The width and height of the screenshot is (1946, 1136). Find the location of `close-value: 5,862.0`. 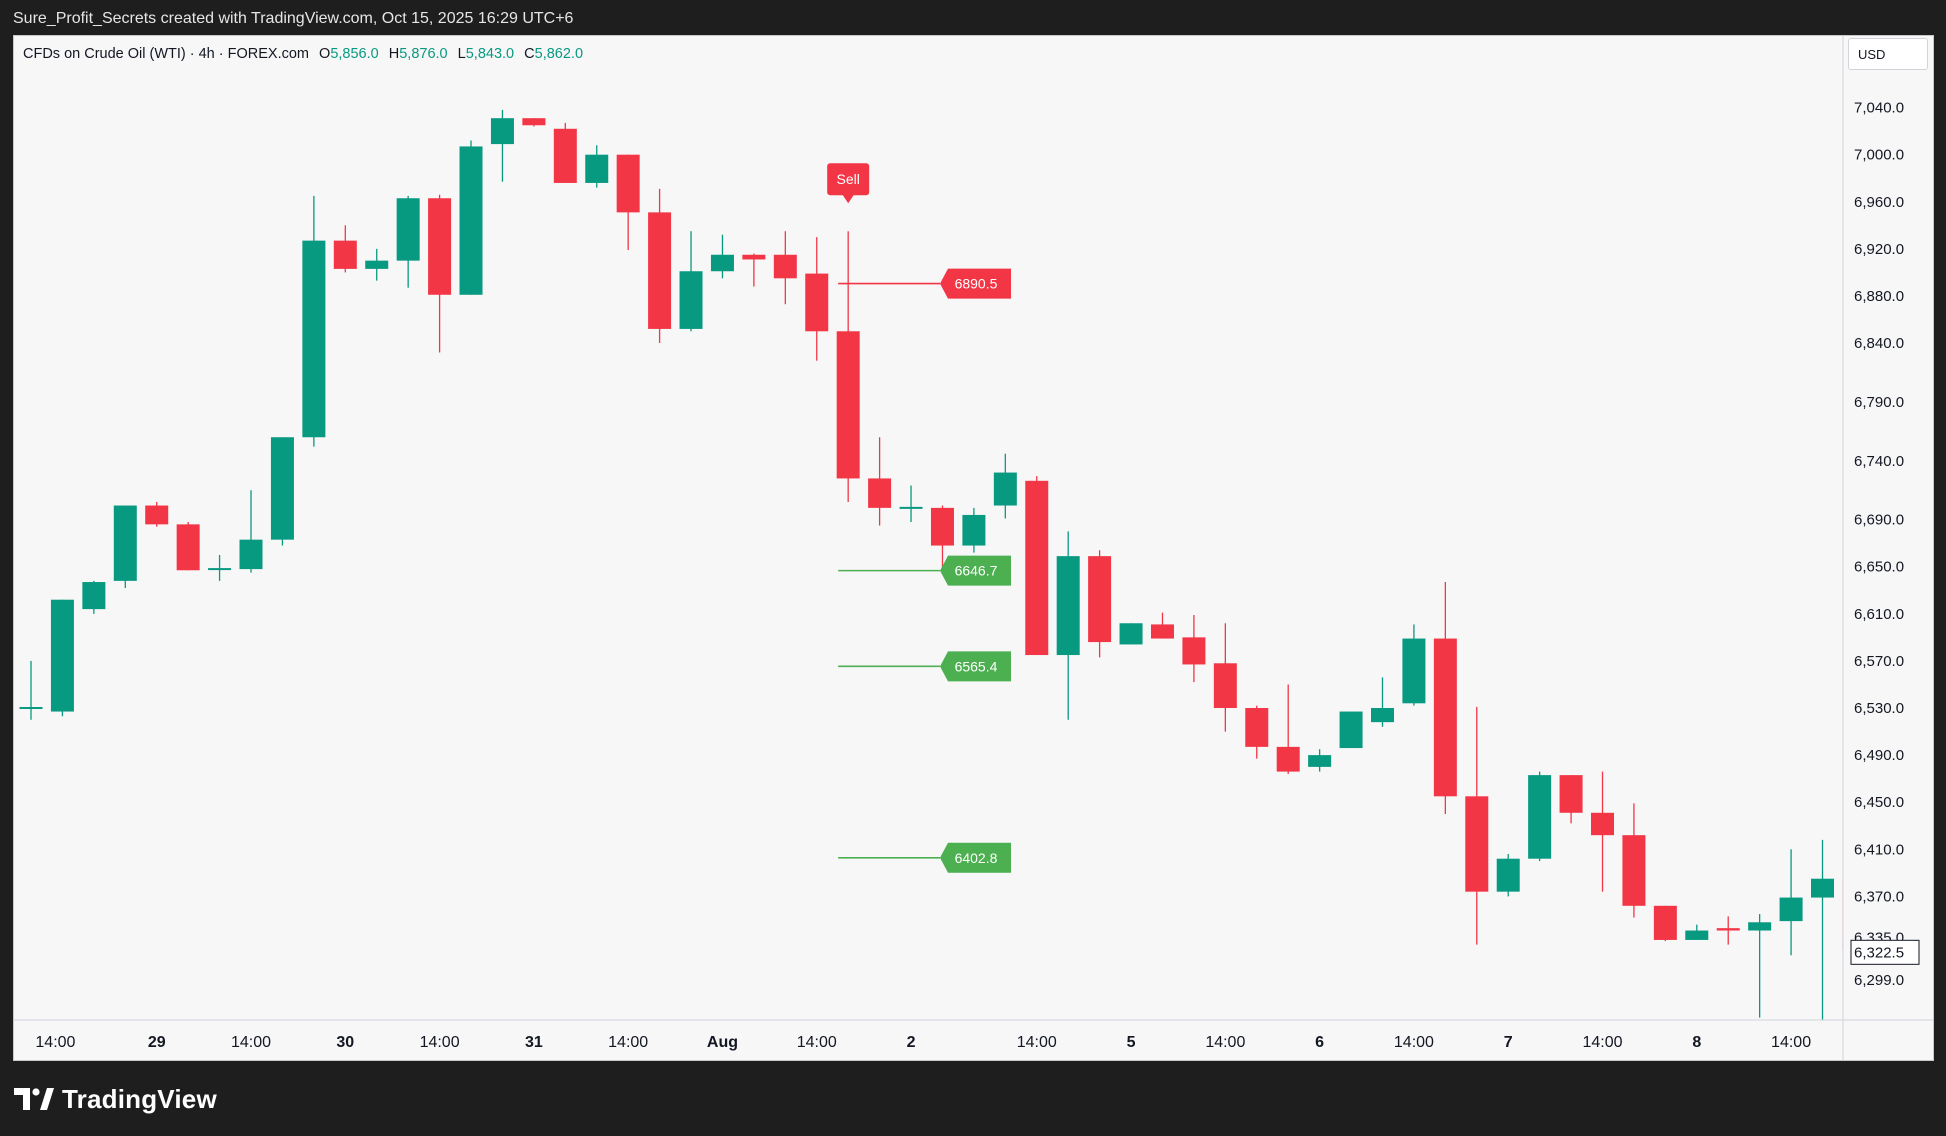

close-value: 5,862.0 is located at coordinates (559, 54).